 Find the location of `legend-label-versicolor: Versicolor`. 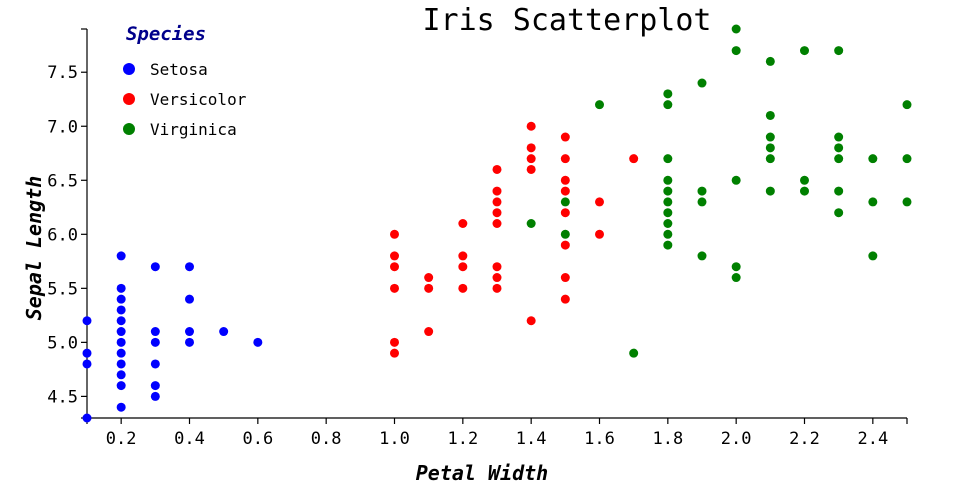

legend-label-versicolor: Versicolor is located at coordinates (198, 99).